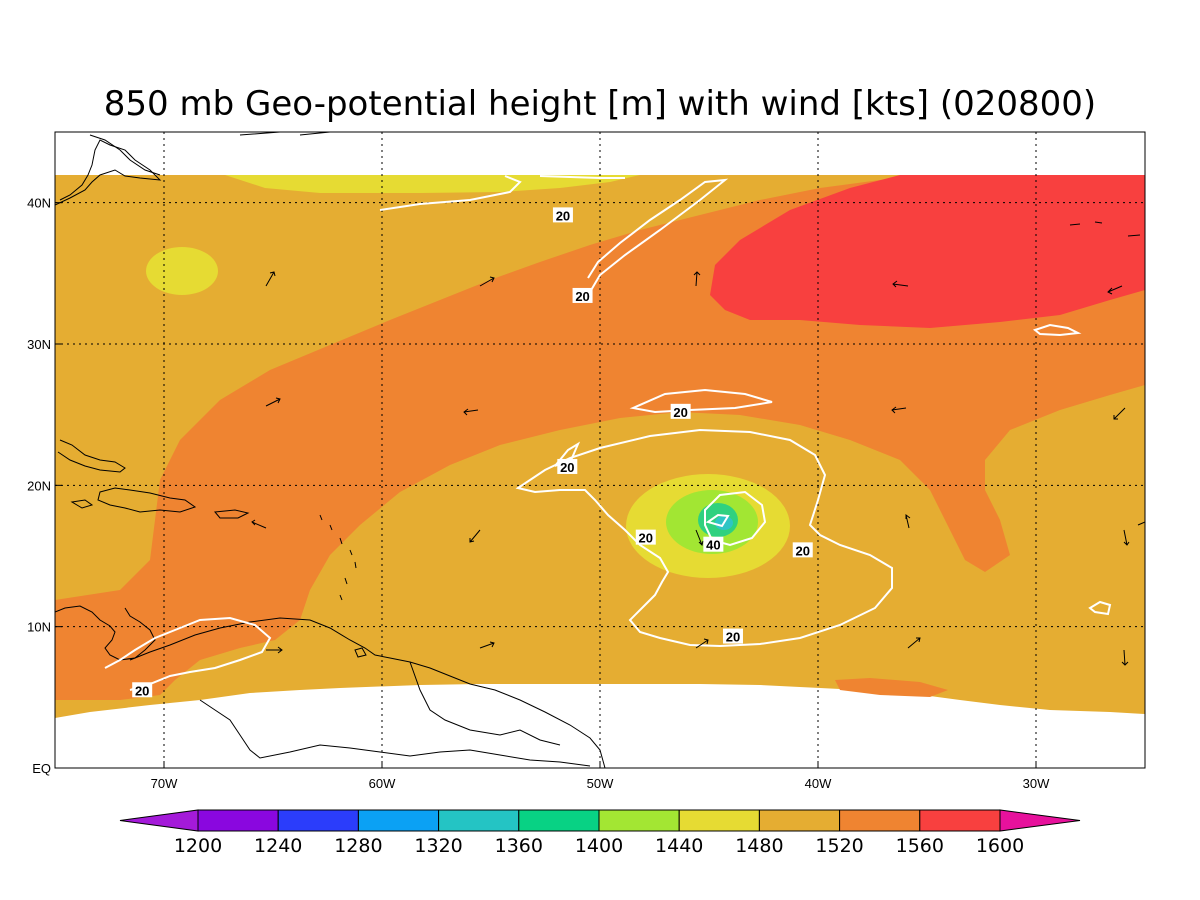 Image resolution: width=1200 pixels, height=900 pixels. What do you see at coordinates (164, 783) in the screenshot?
I see `lon-tick-label: 70W` at bounding box center [164, 783].